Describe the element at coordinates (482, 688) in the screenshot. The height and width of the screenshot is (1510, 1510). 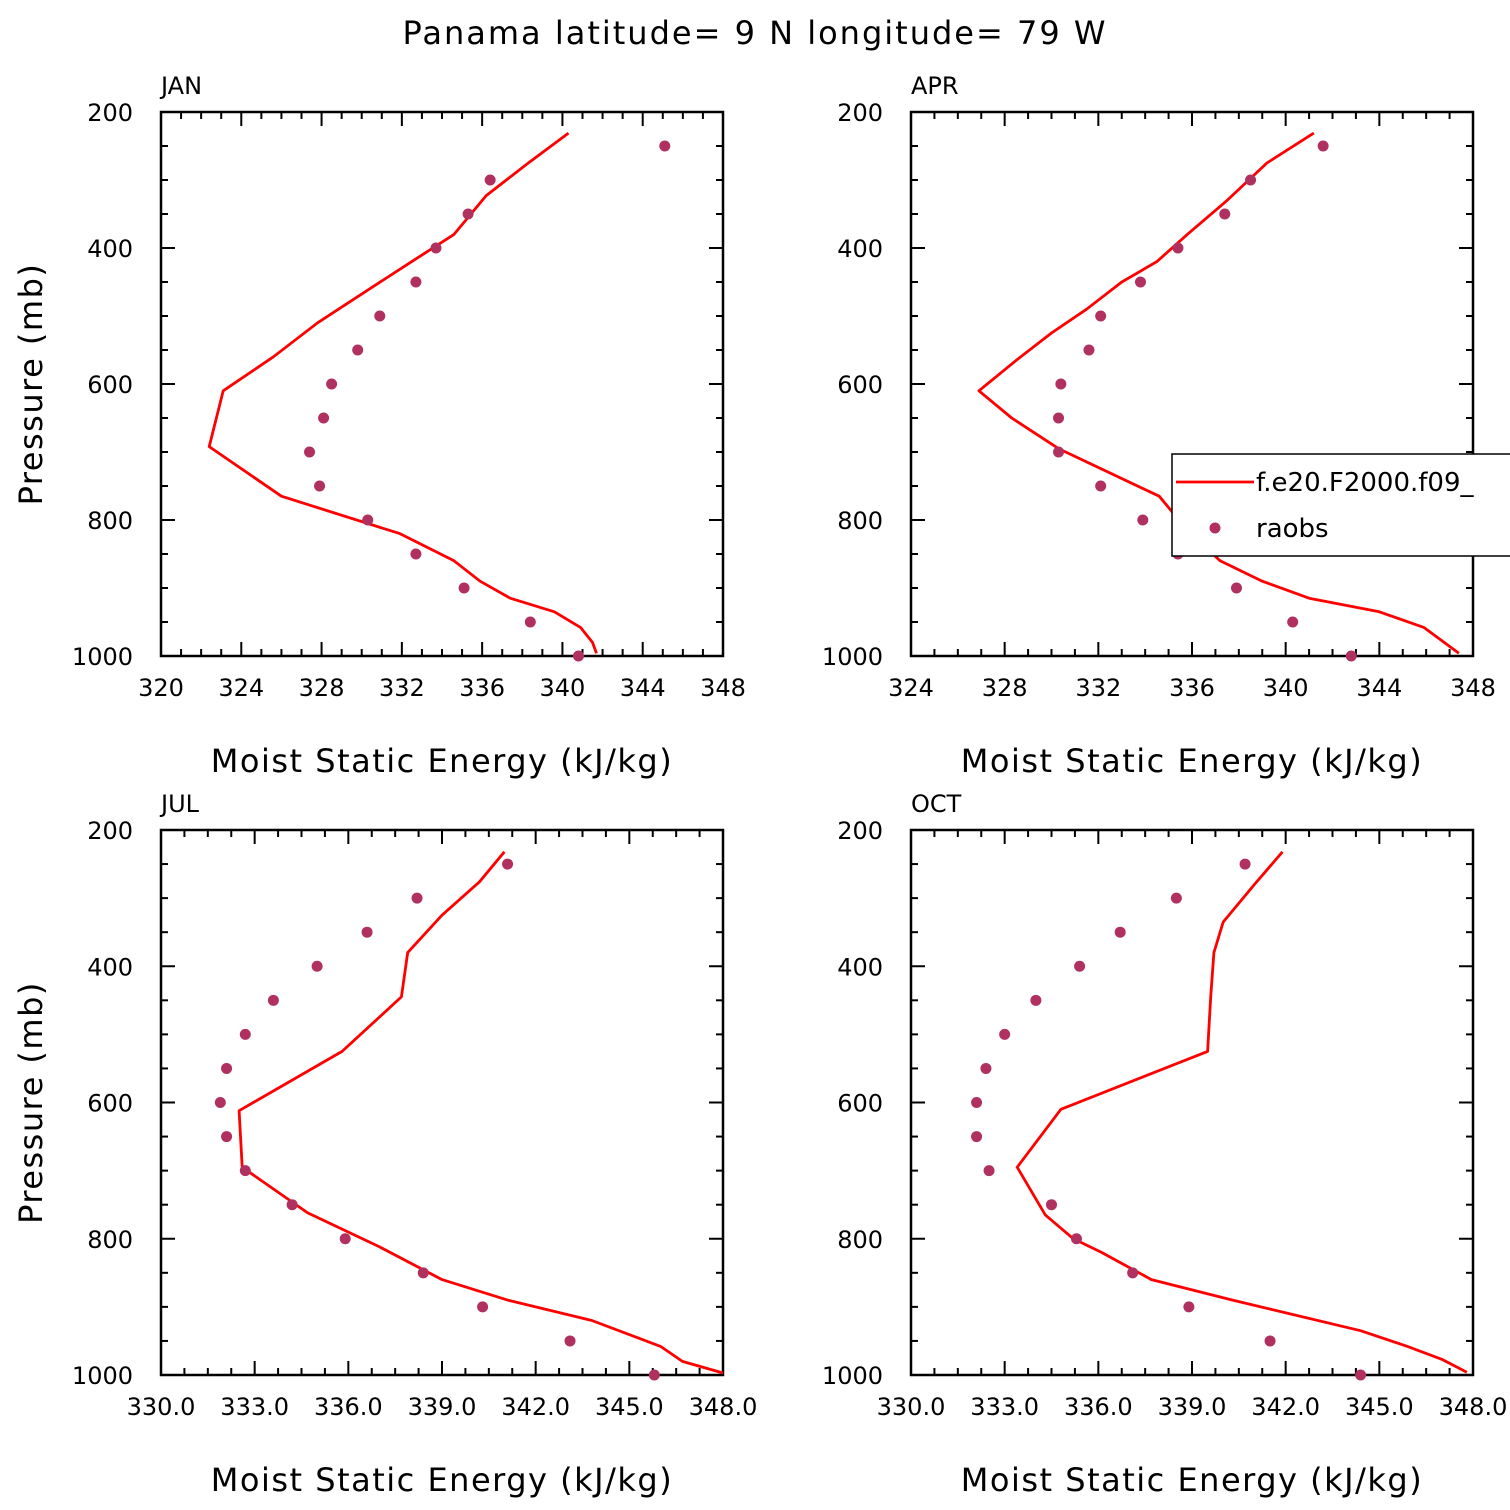
I see `x-tick-label: 336` at that location.